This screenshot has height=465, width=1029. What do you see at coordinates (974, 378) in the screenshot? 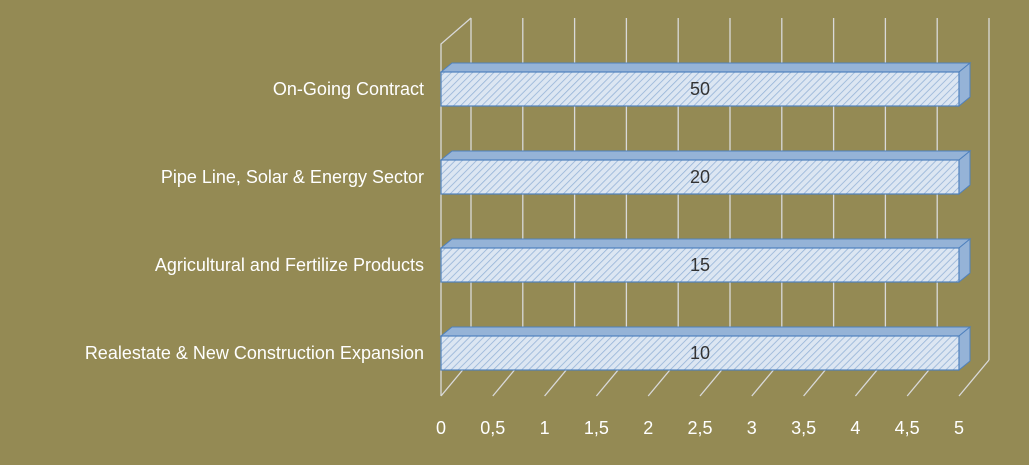
I see `gridline-floor` at bounding box center [974, 378].